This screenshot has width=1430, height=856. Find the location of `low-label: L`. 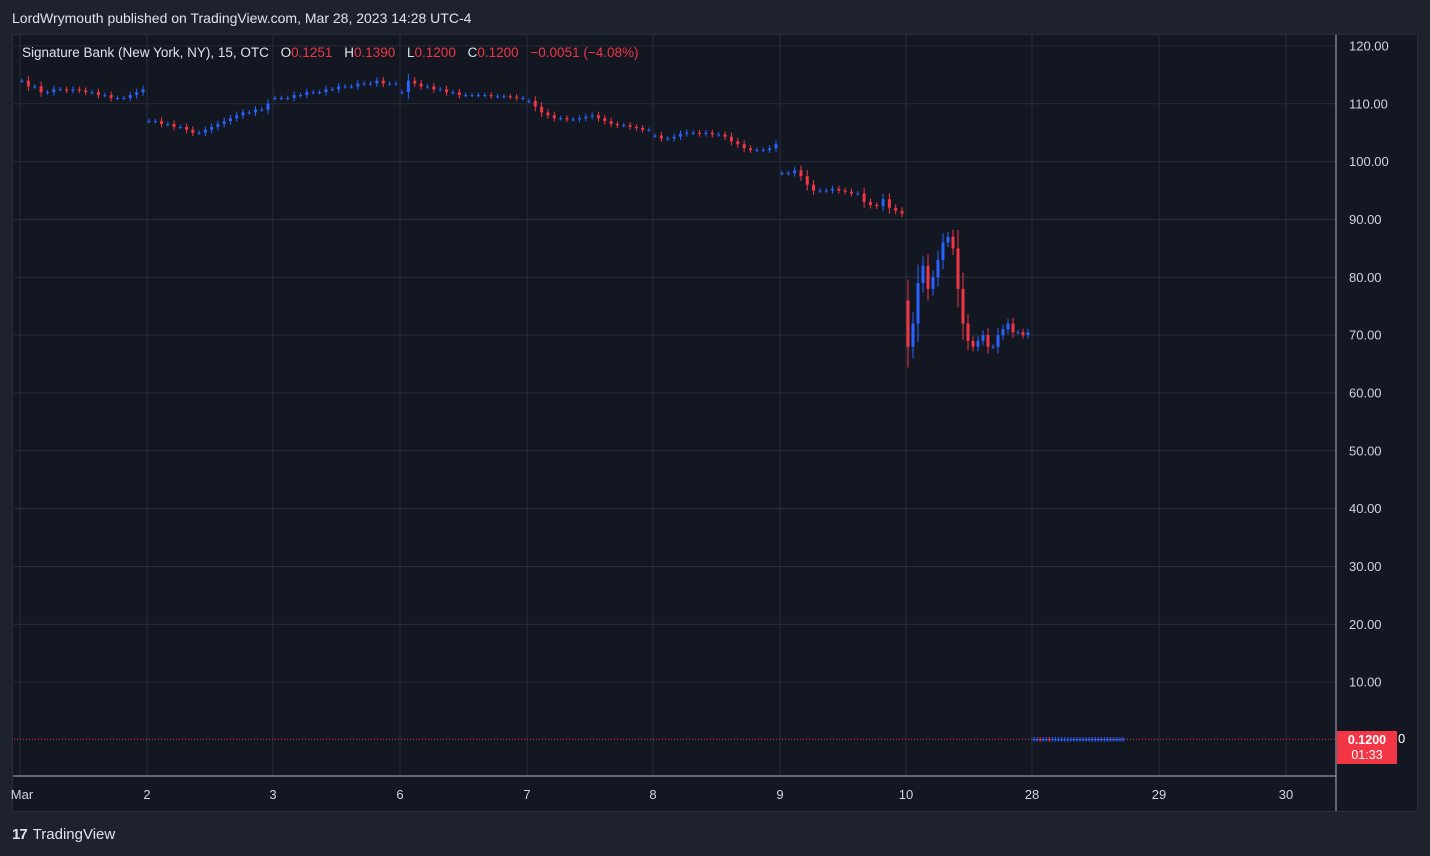

low-label: L is located at coordinates (411, 52).